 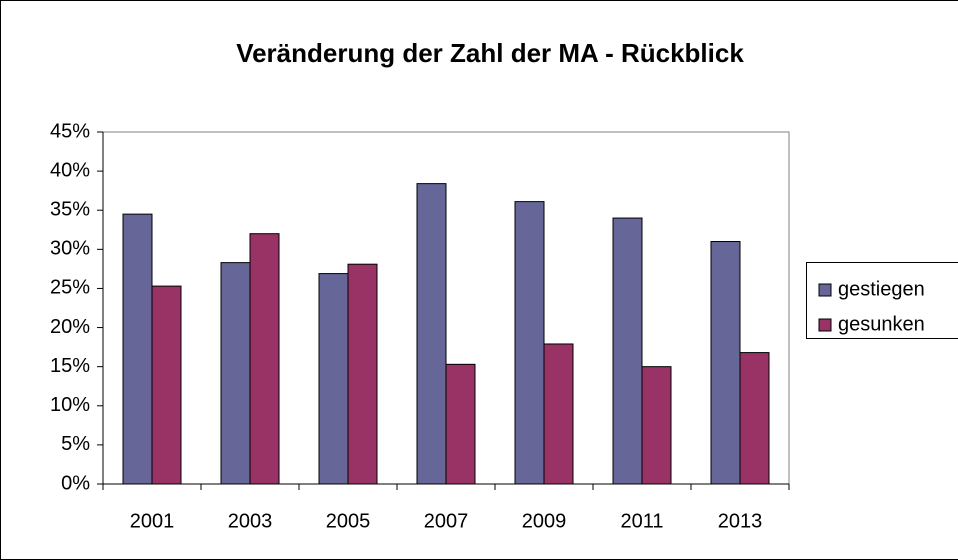 What do you see at coordinates (70, 131) in the screenshot?
I see `y-tick-label: 45%` at bounding box center [70, 131].